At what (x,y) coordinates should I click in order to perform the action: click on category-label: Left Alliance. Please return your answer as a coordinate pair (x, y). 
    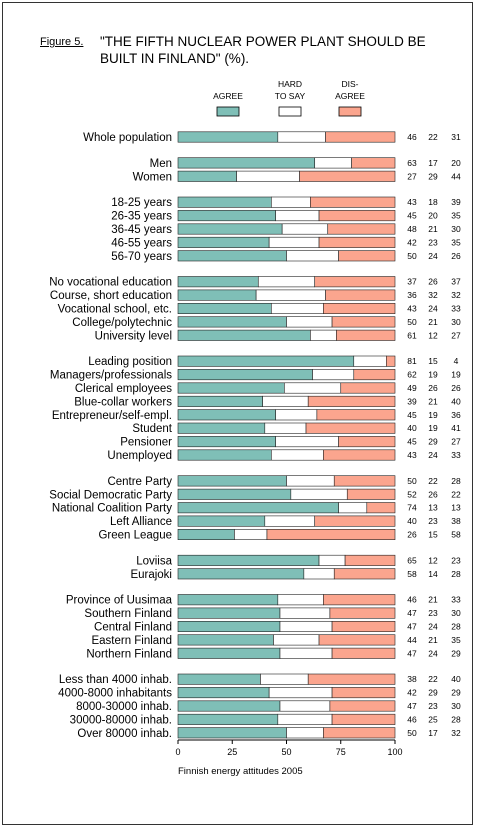
    Looking at the image, I should click on (141, 522).